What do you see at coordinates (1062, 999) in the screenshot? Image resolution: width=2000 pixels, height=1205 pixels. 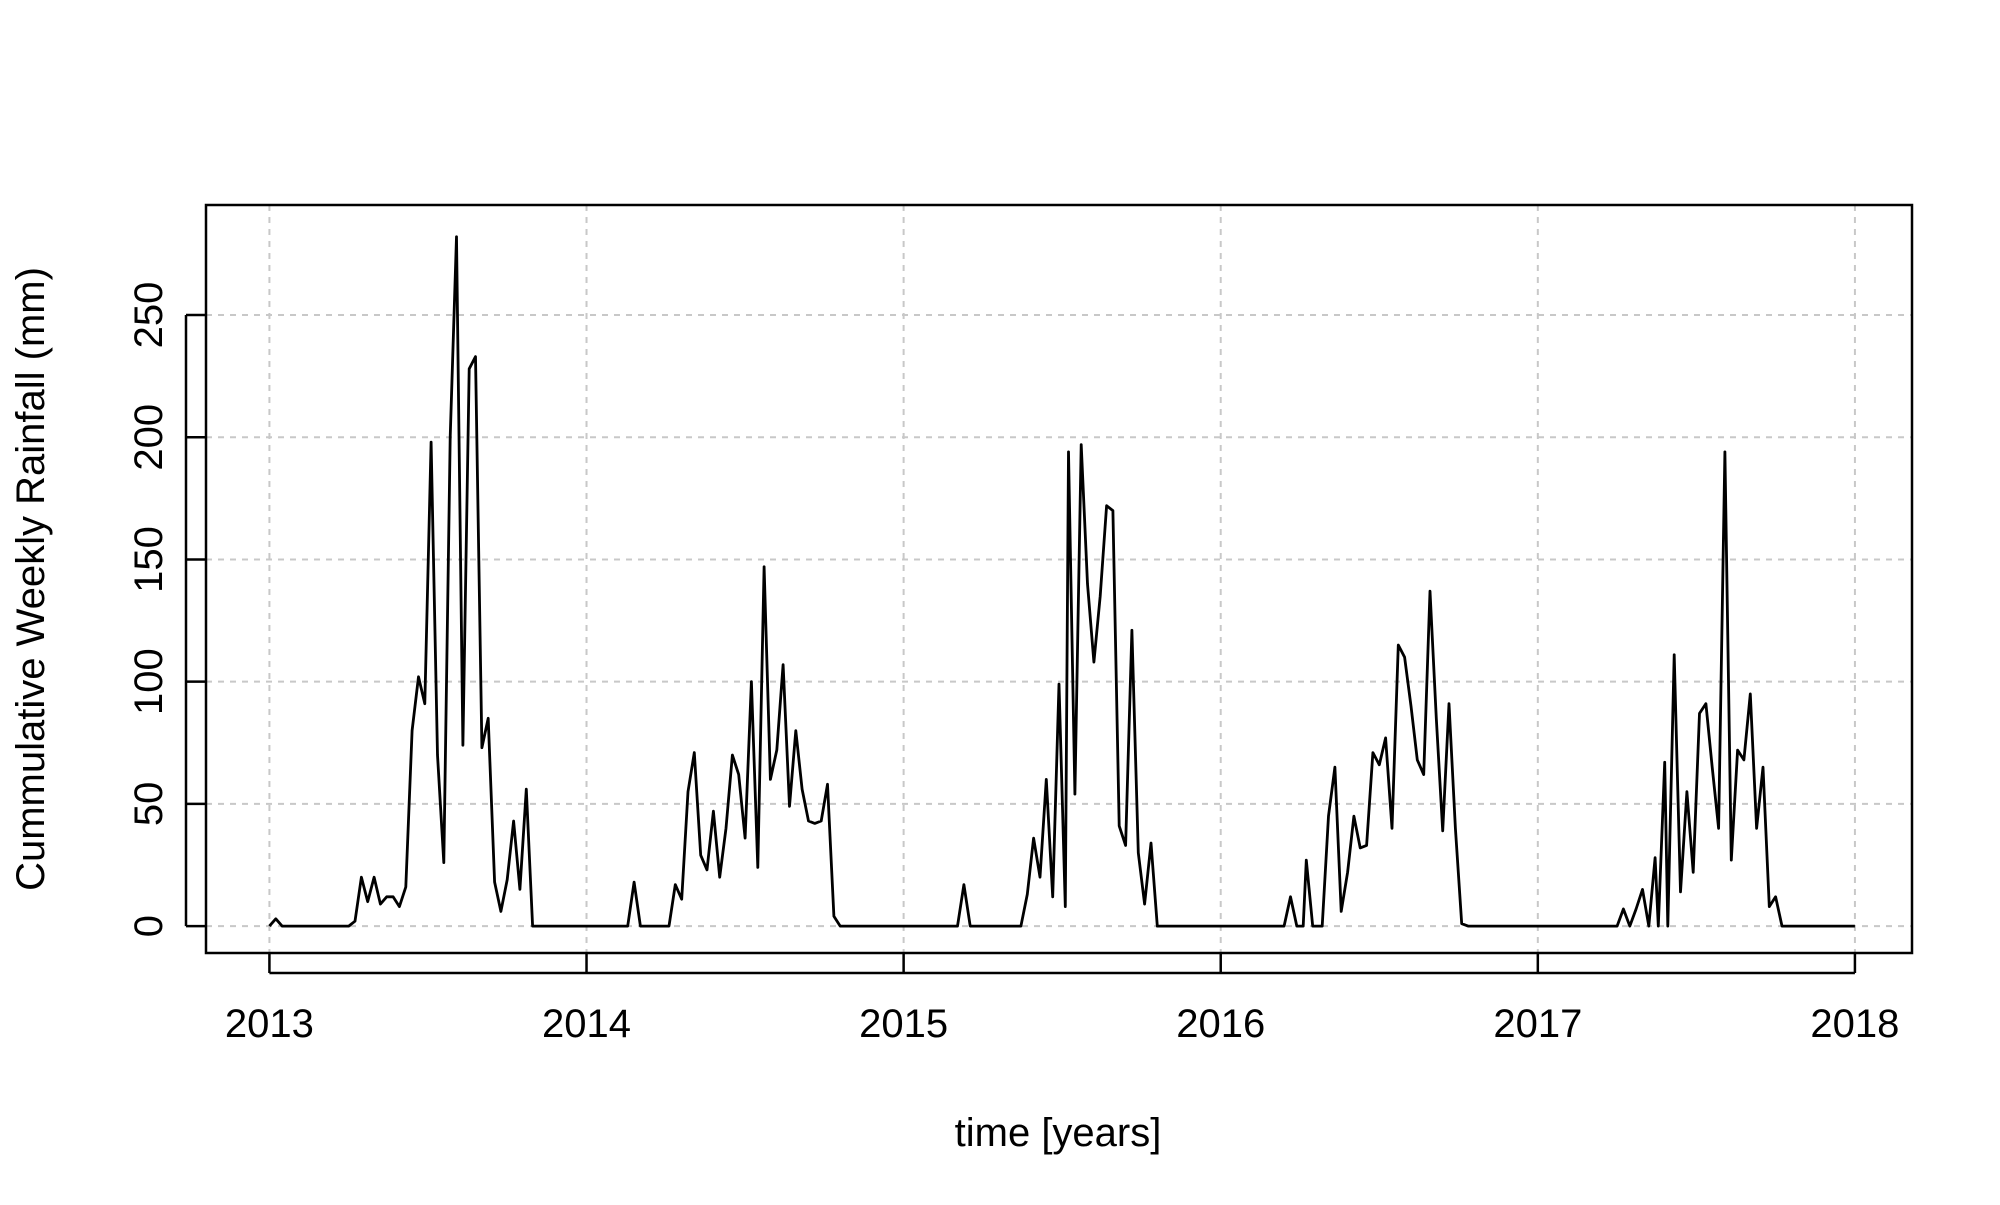 I see `x-axis: 2013 2014 2015 2016 2017 2018` at bounding box center [1062, 999].